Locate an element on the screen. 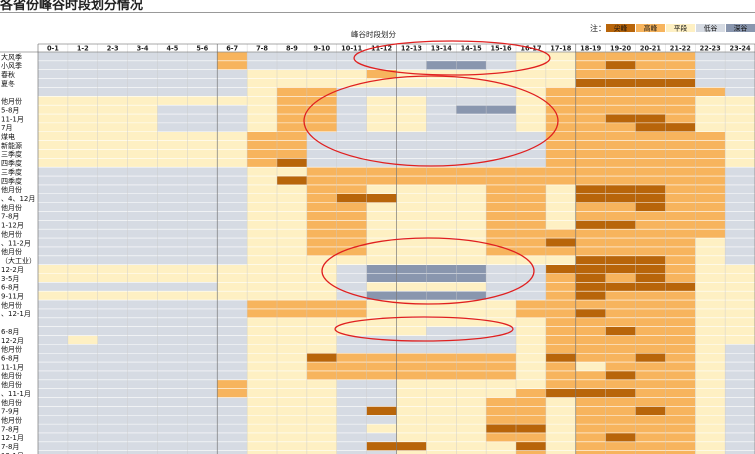 The image size is (755, 454). legend-swatch is located at coordinates (620, 28).